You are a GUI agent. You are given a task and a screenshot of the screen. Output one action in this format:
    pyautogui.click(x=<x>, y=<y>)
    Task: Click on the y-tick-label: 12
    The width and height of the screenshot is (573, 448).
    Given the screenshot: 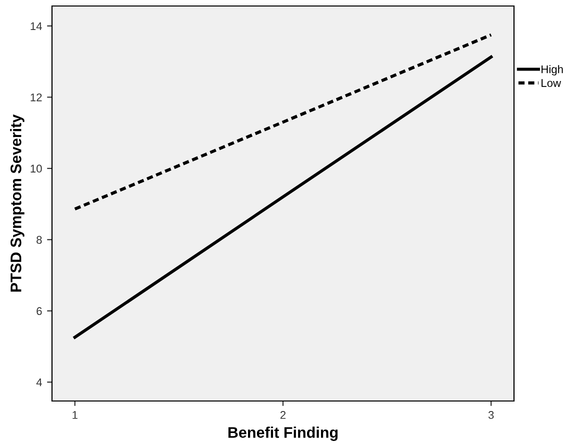 What is the action you would take?
    pyautogui.click(x=36, y=97)
    